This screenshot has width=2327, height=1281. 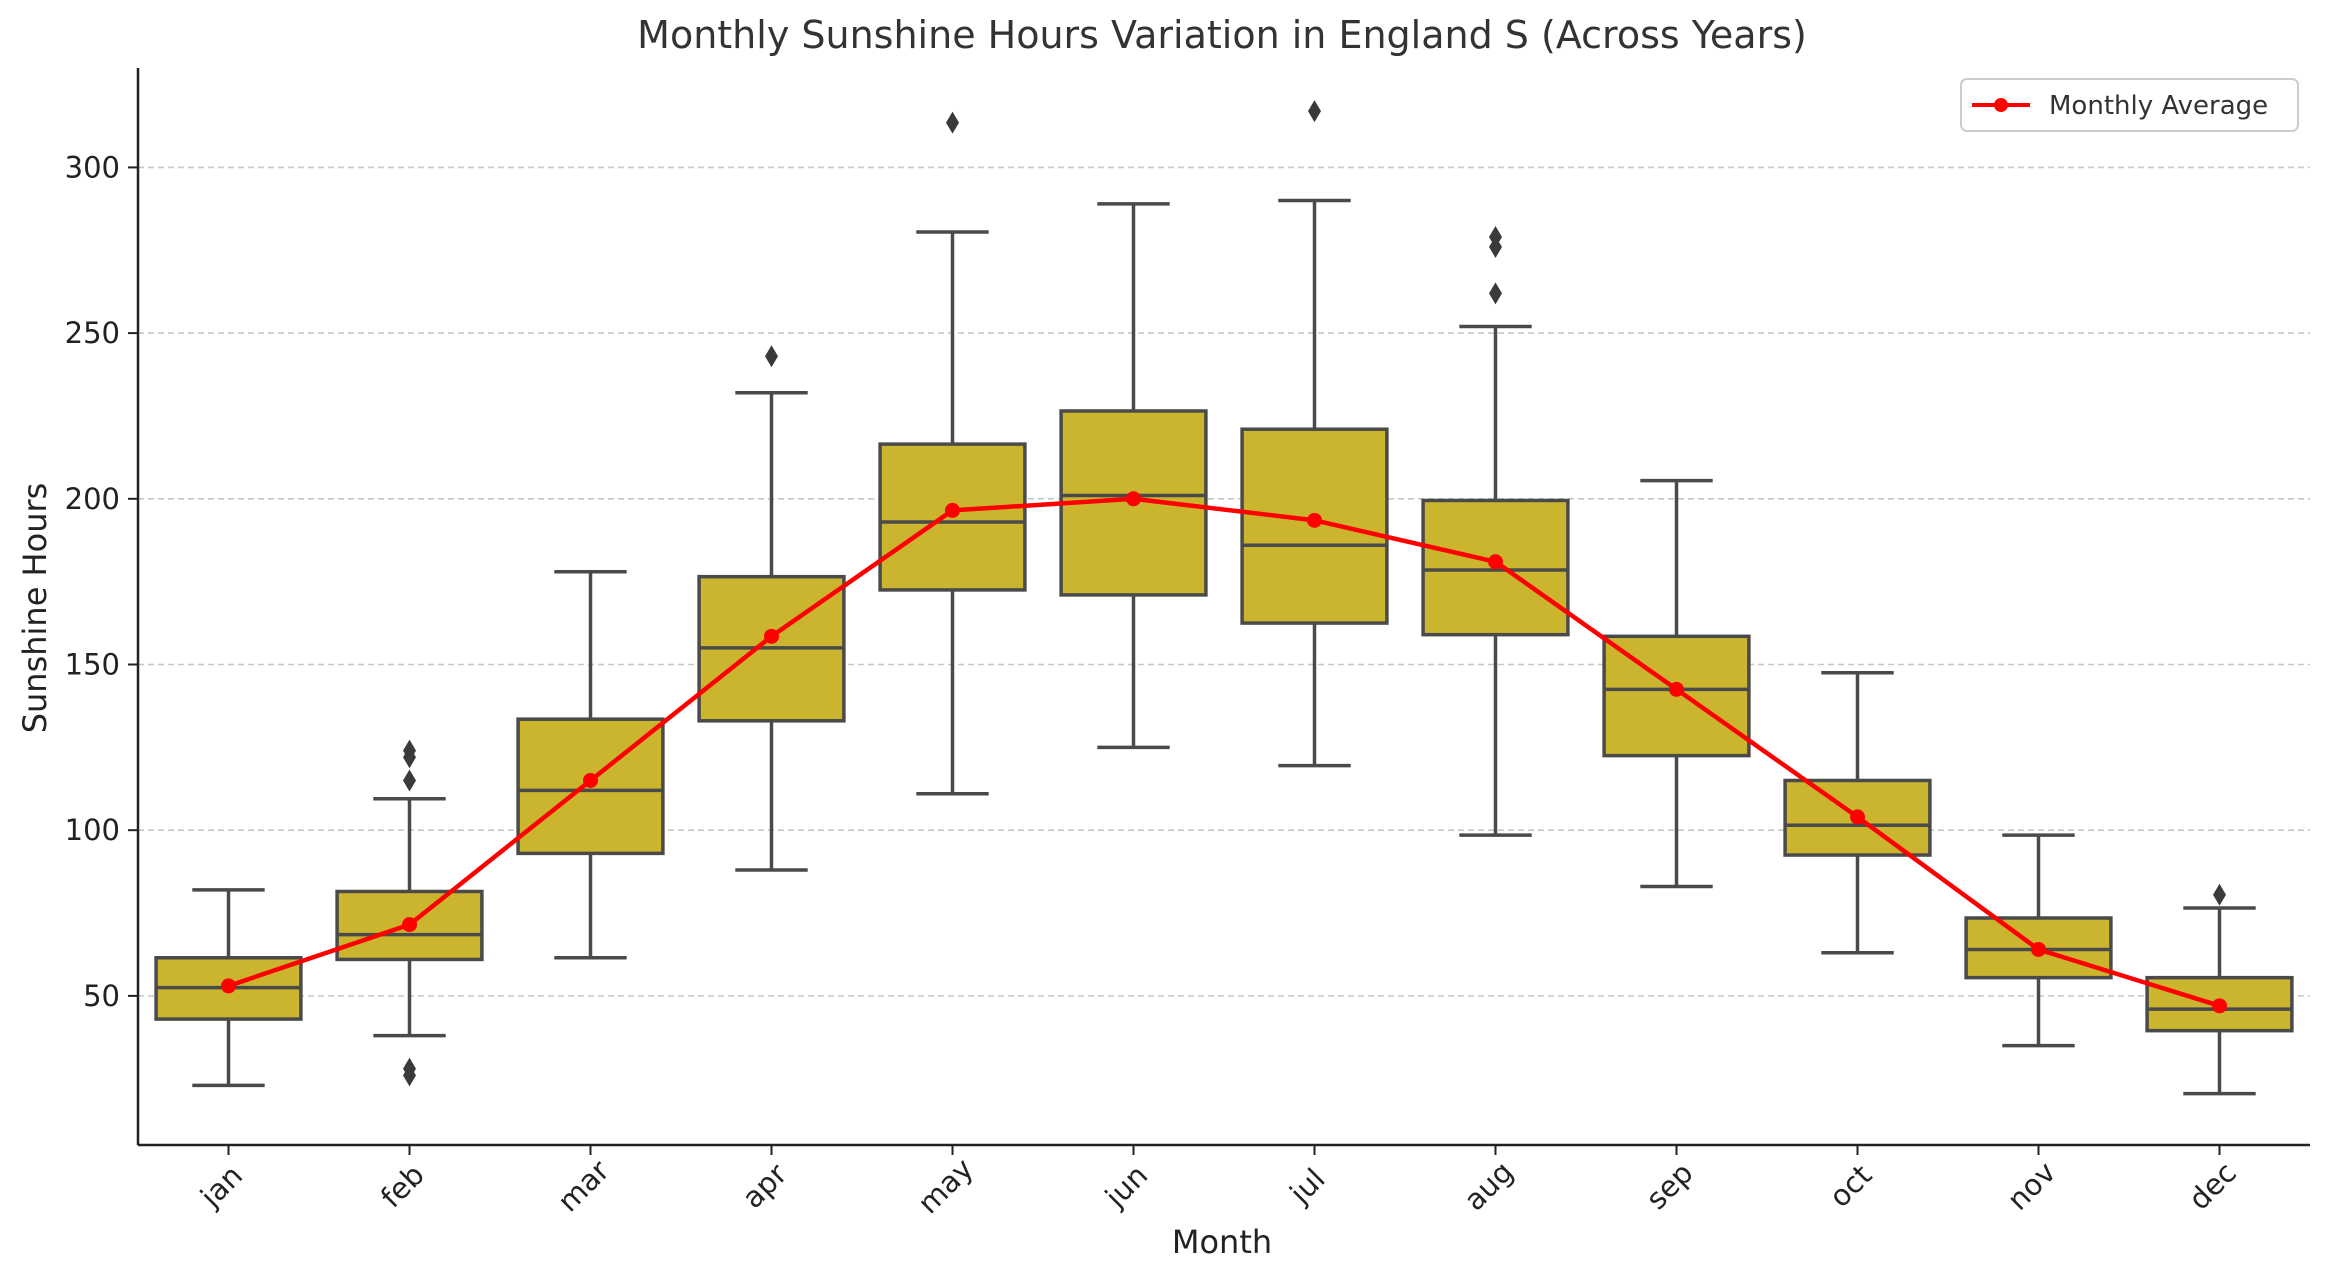 I want to click on y-tick-label-50: 50, so click(x=101, y=996).